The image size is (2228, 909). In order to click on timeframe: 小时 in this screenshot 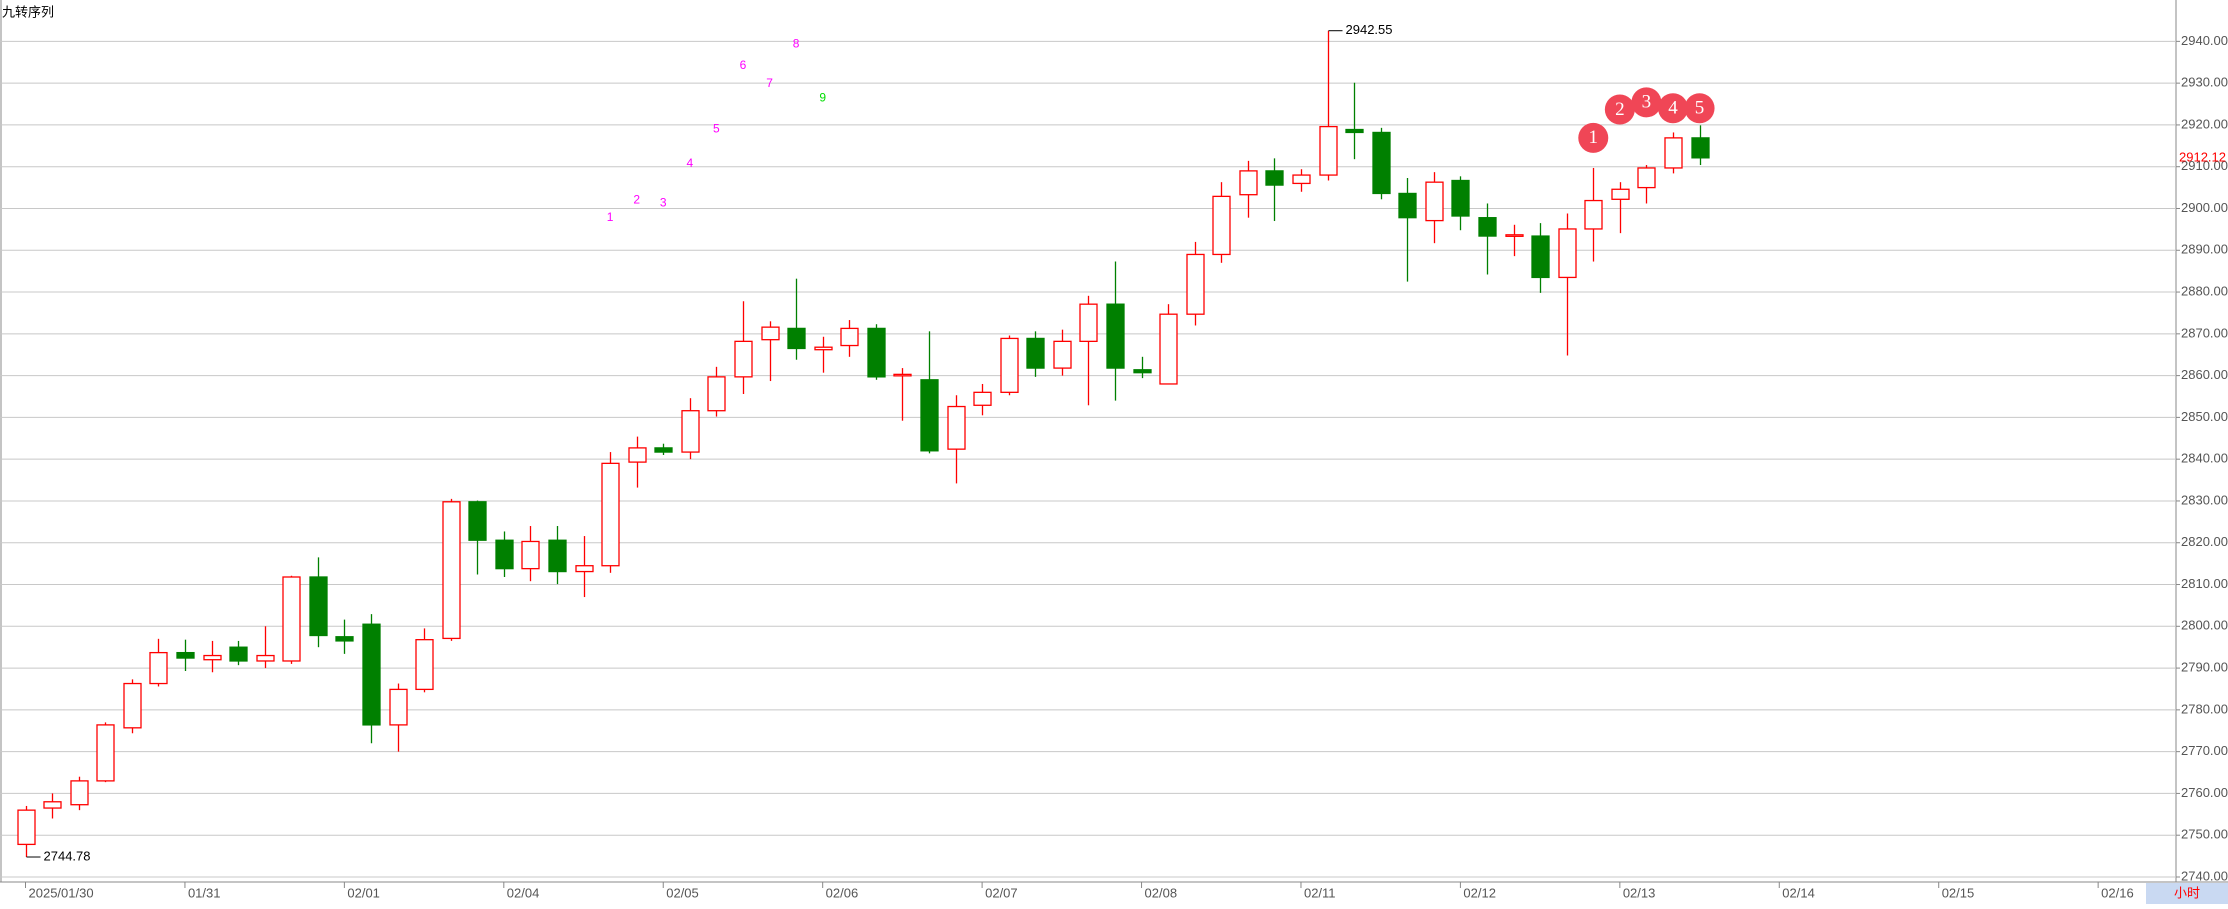, I will do `click(2187, 892)`.